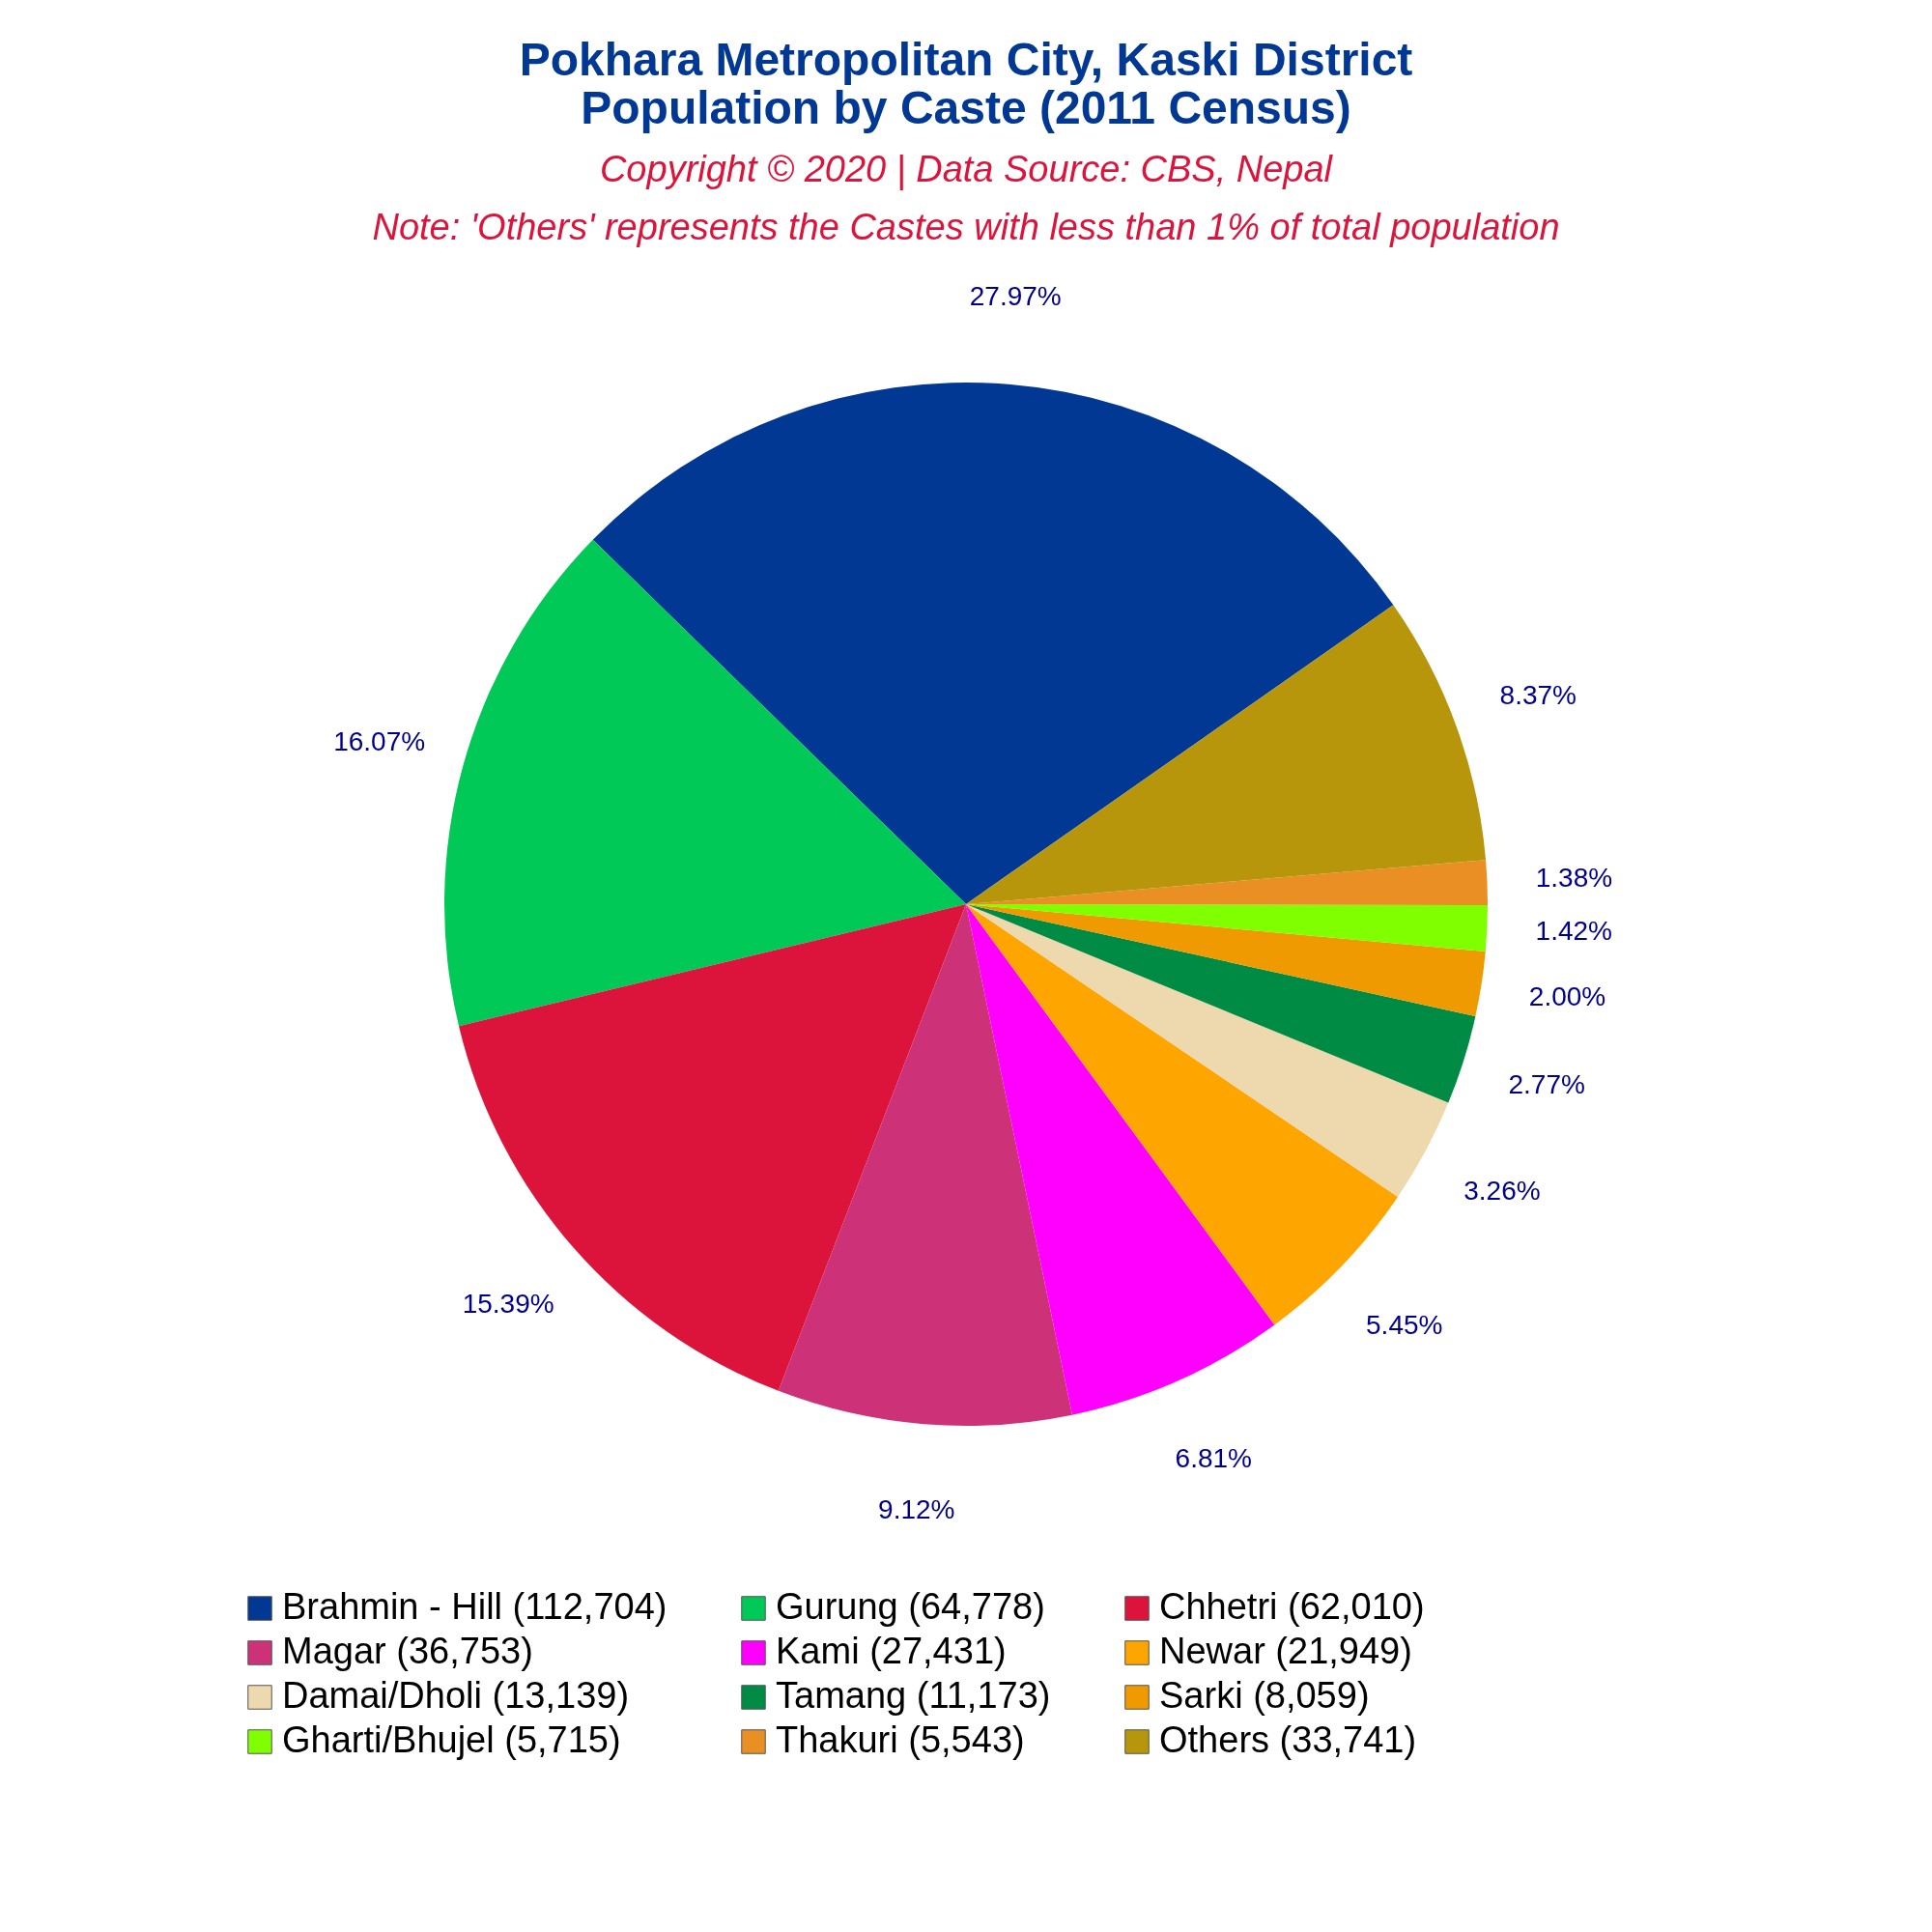  Describe the element at coordinates (1264, 1695) in the screenshot. I see `legend-label: Sarki (8,059)` at that location.